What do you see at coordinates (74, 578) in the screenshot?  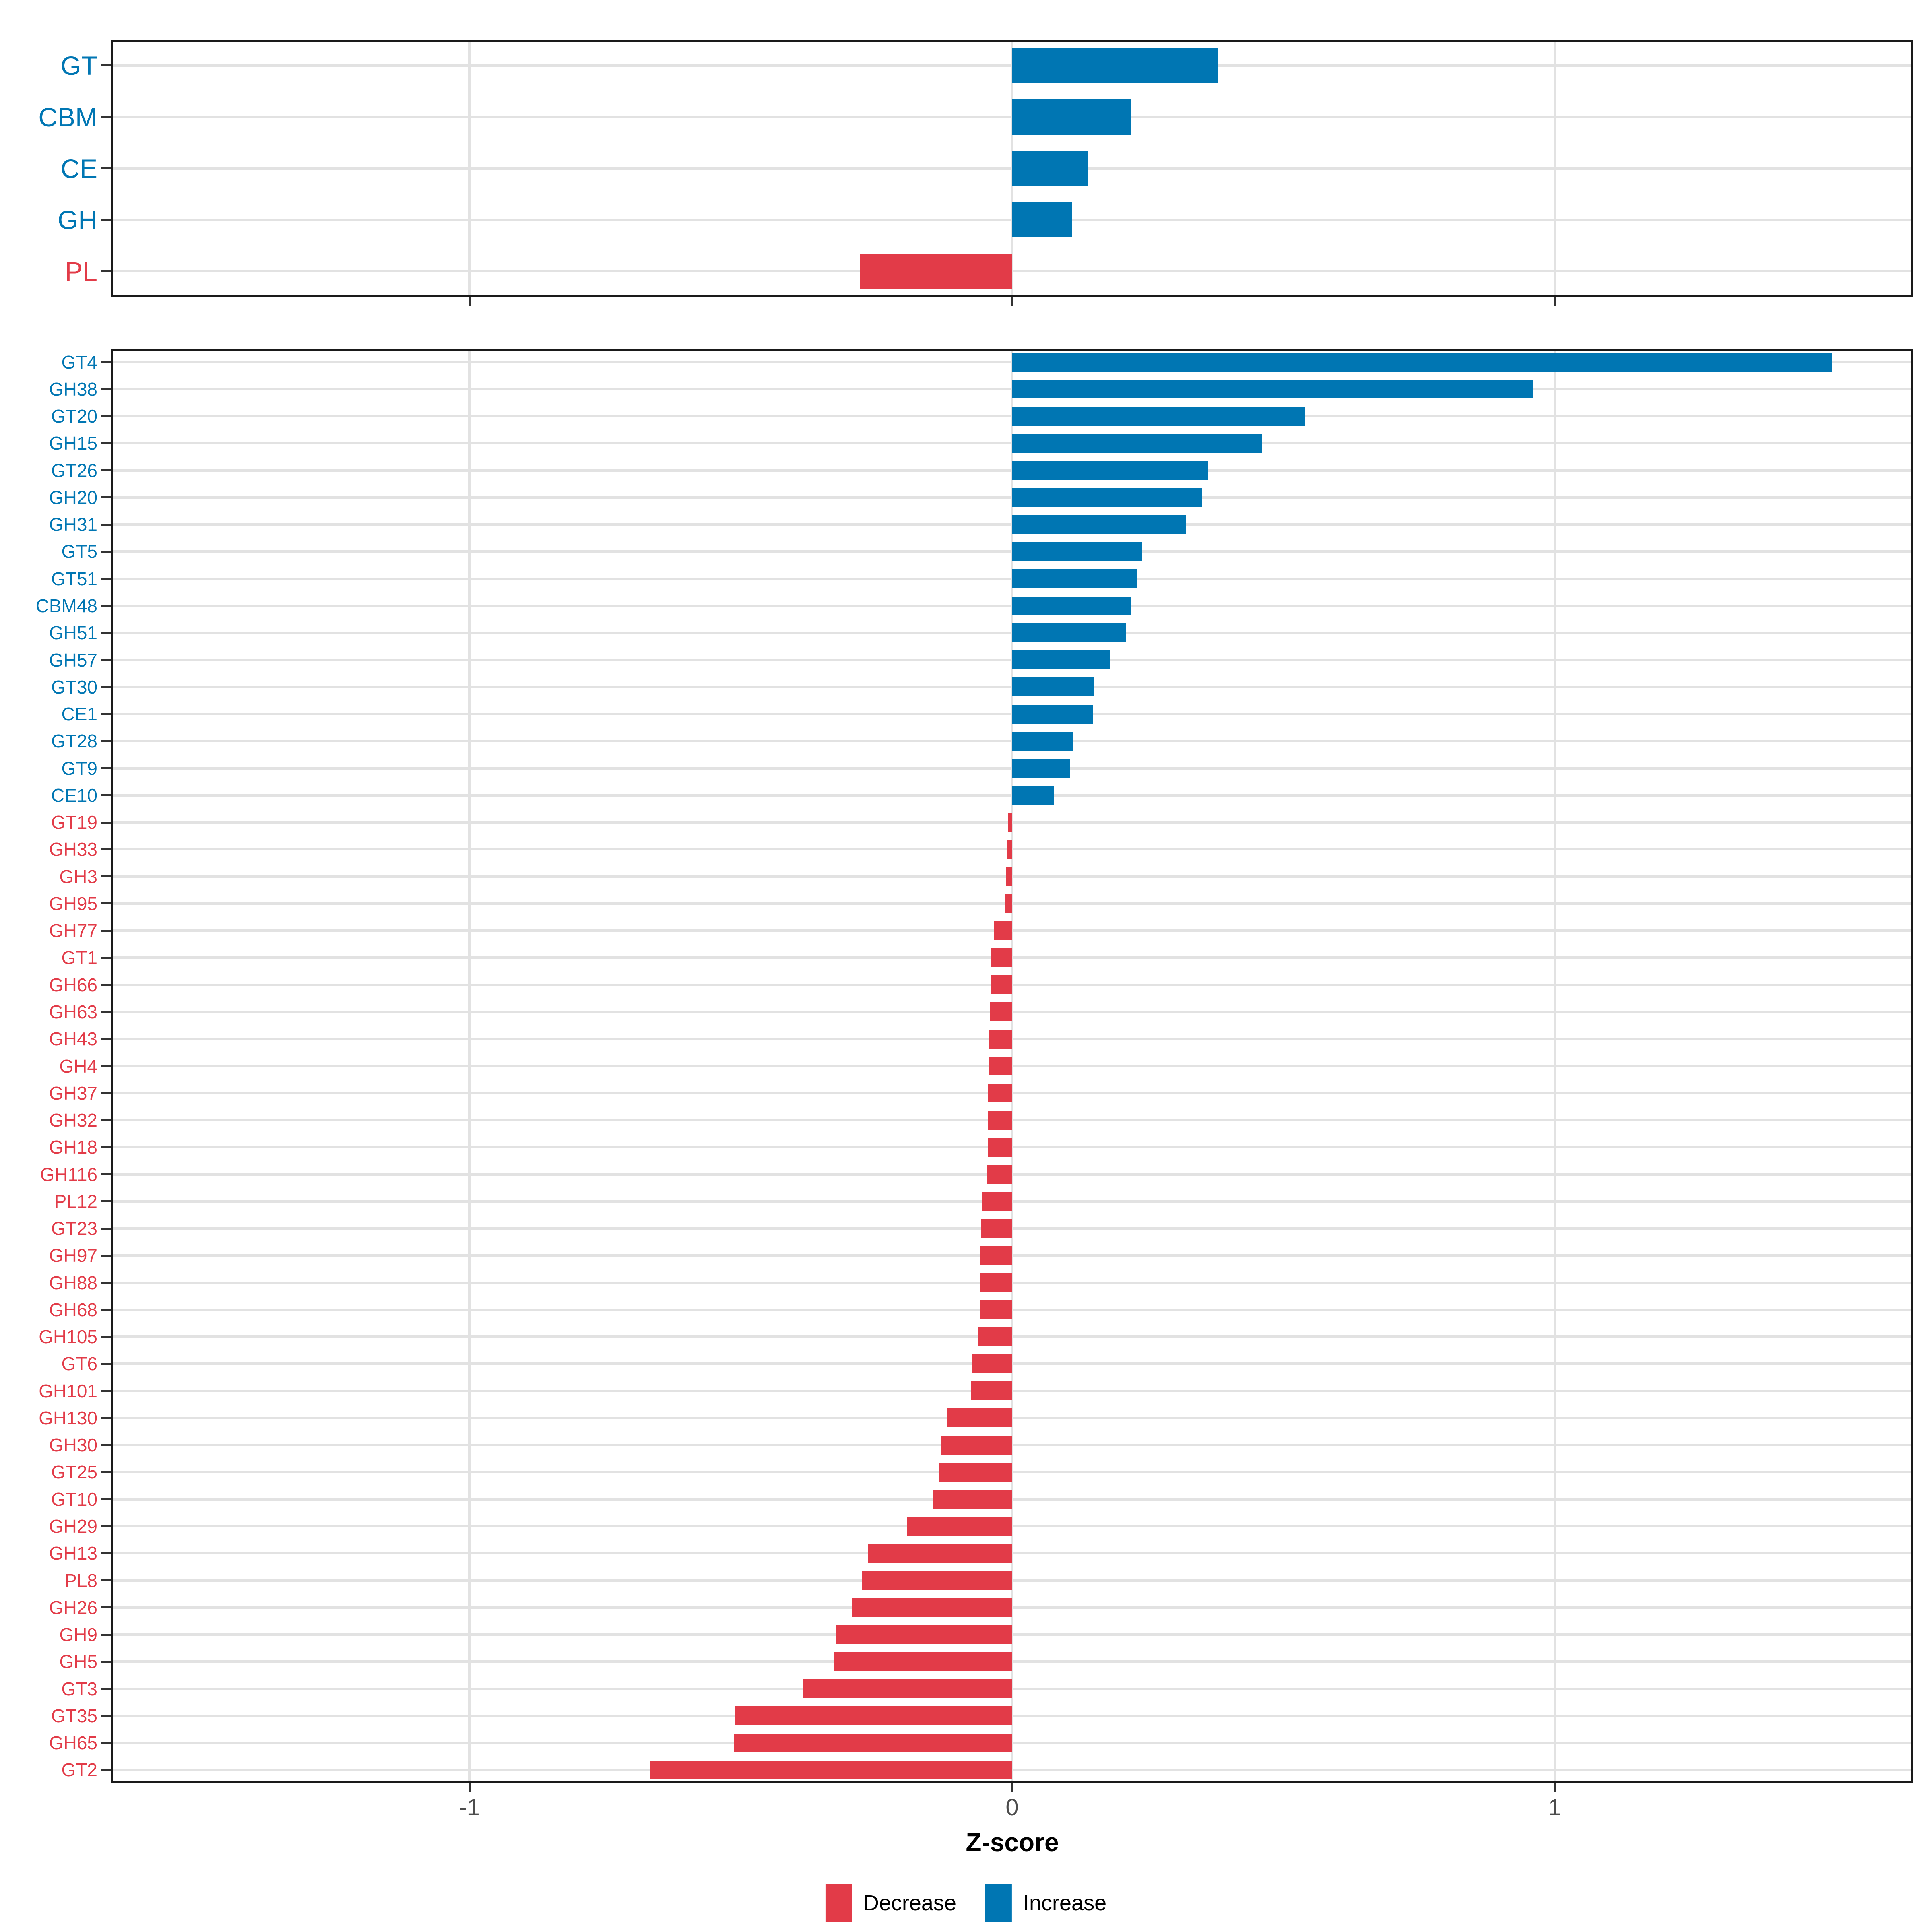 I see `category-label-GT51: GT51` at bounding box center [74, 578].